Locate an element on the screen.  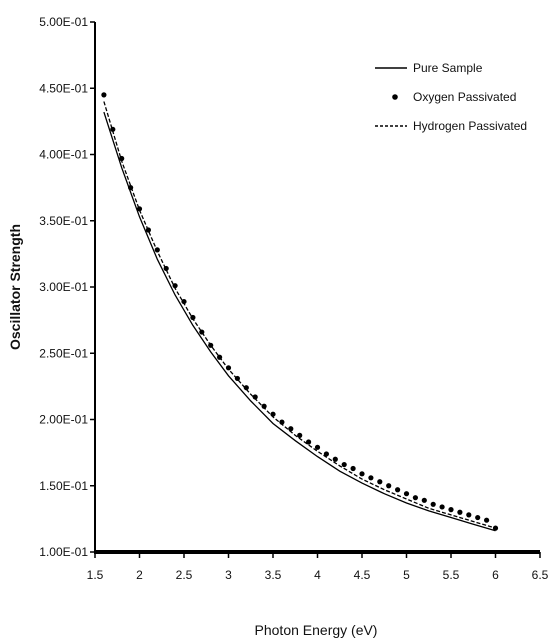
x-tick-label: 6.5 is located at coordinates (540, 575).